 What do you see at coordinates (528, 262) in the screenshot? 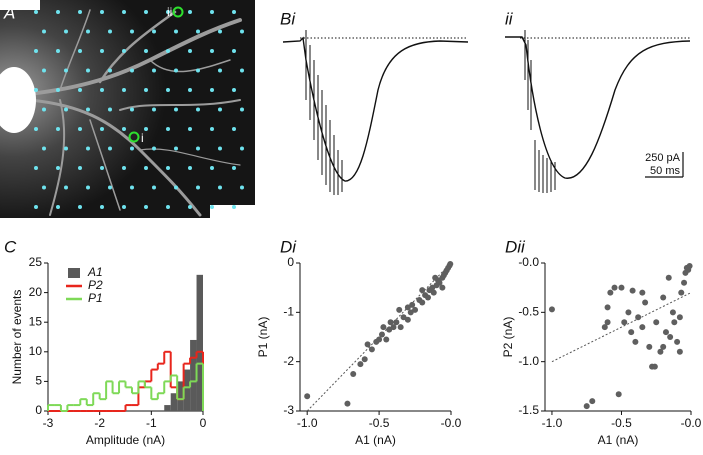
I see `y-tick-label: -0.0` at bounding box center [528, 262].